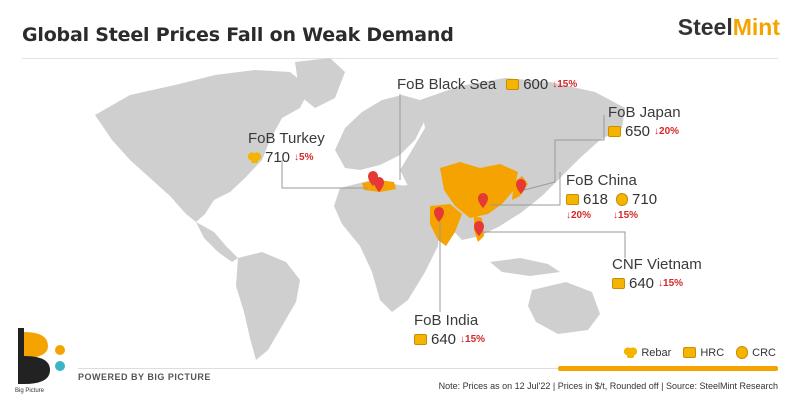  I want to click on big-picture-logo-icon, so click(41, 356).